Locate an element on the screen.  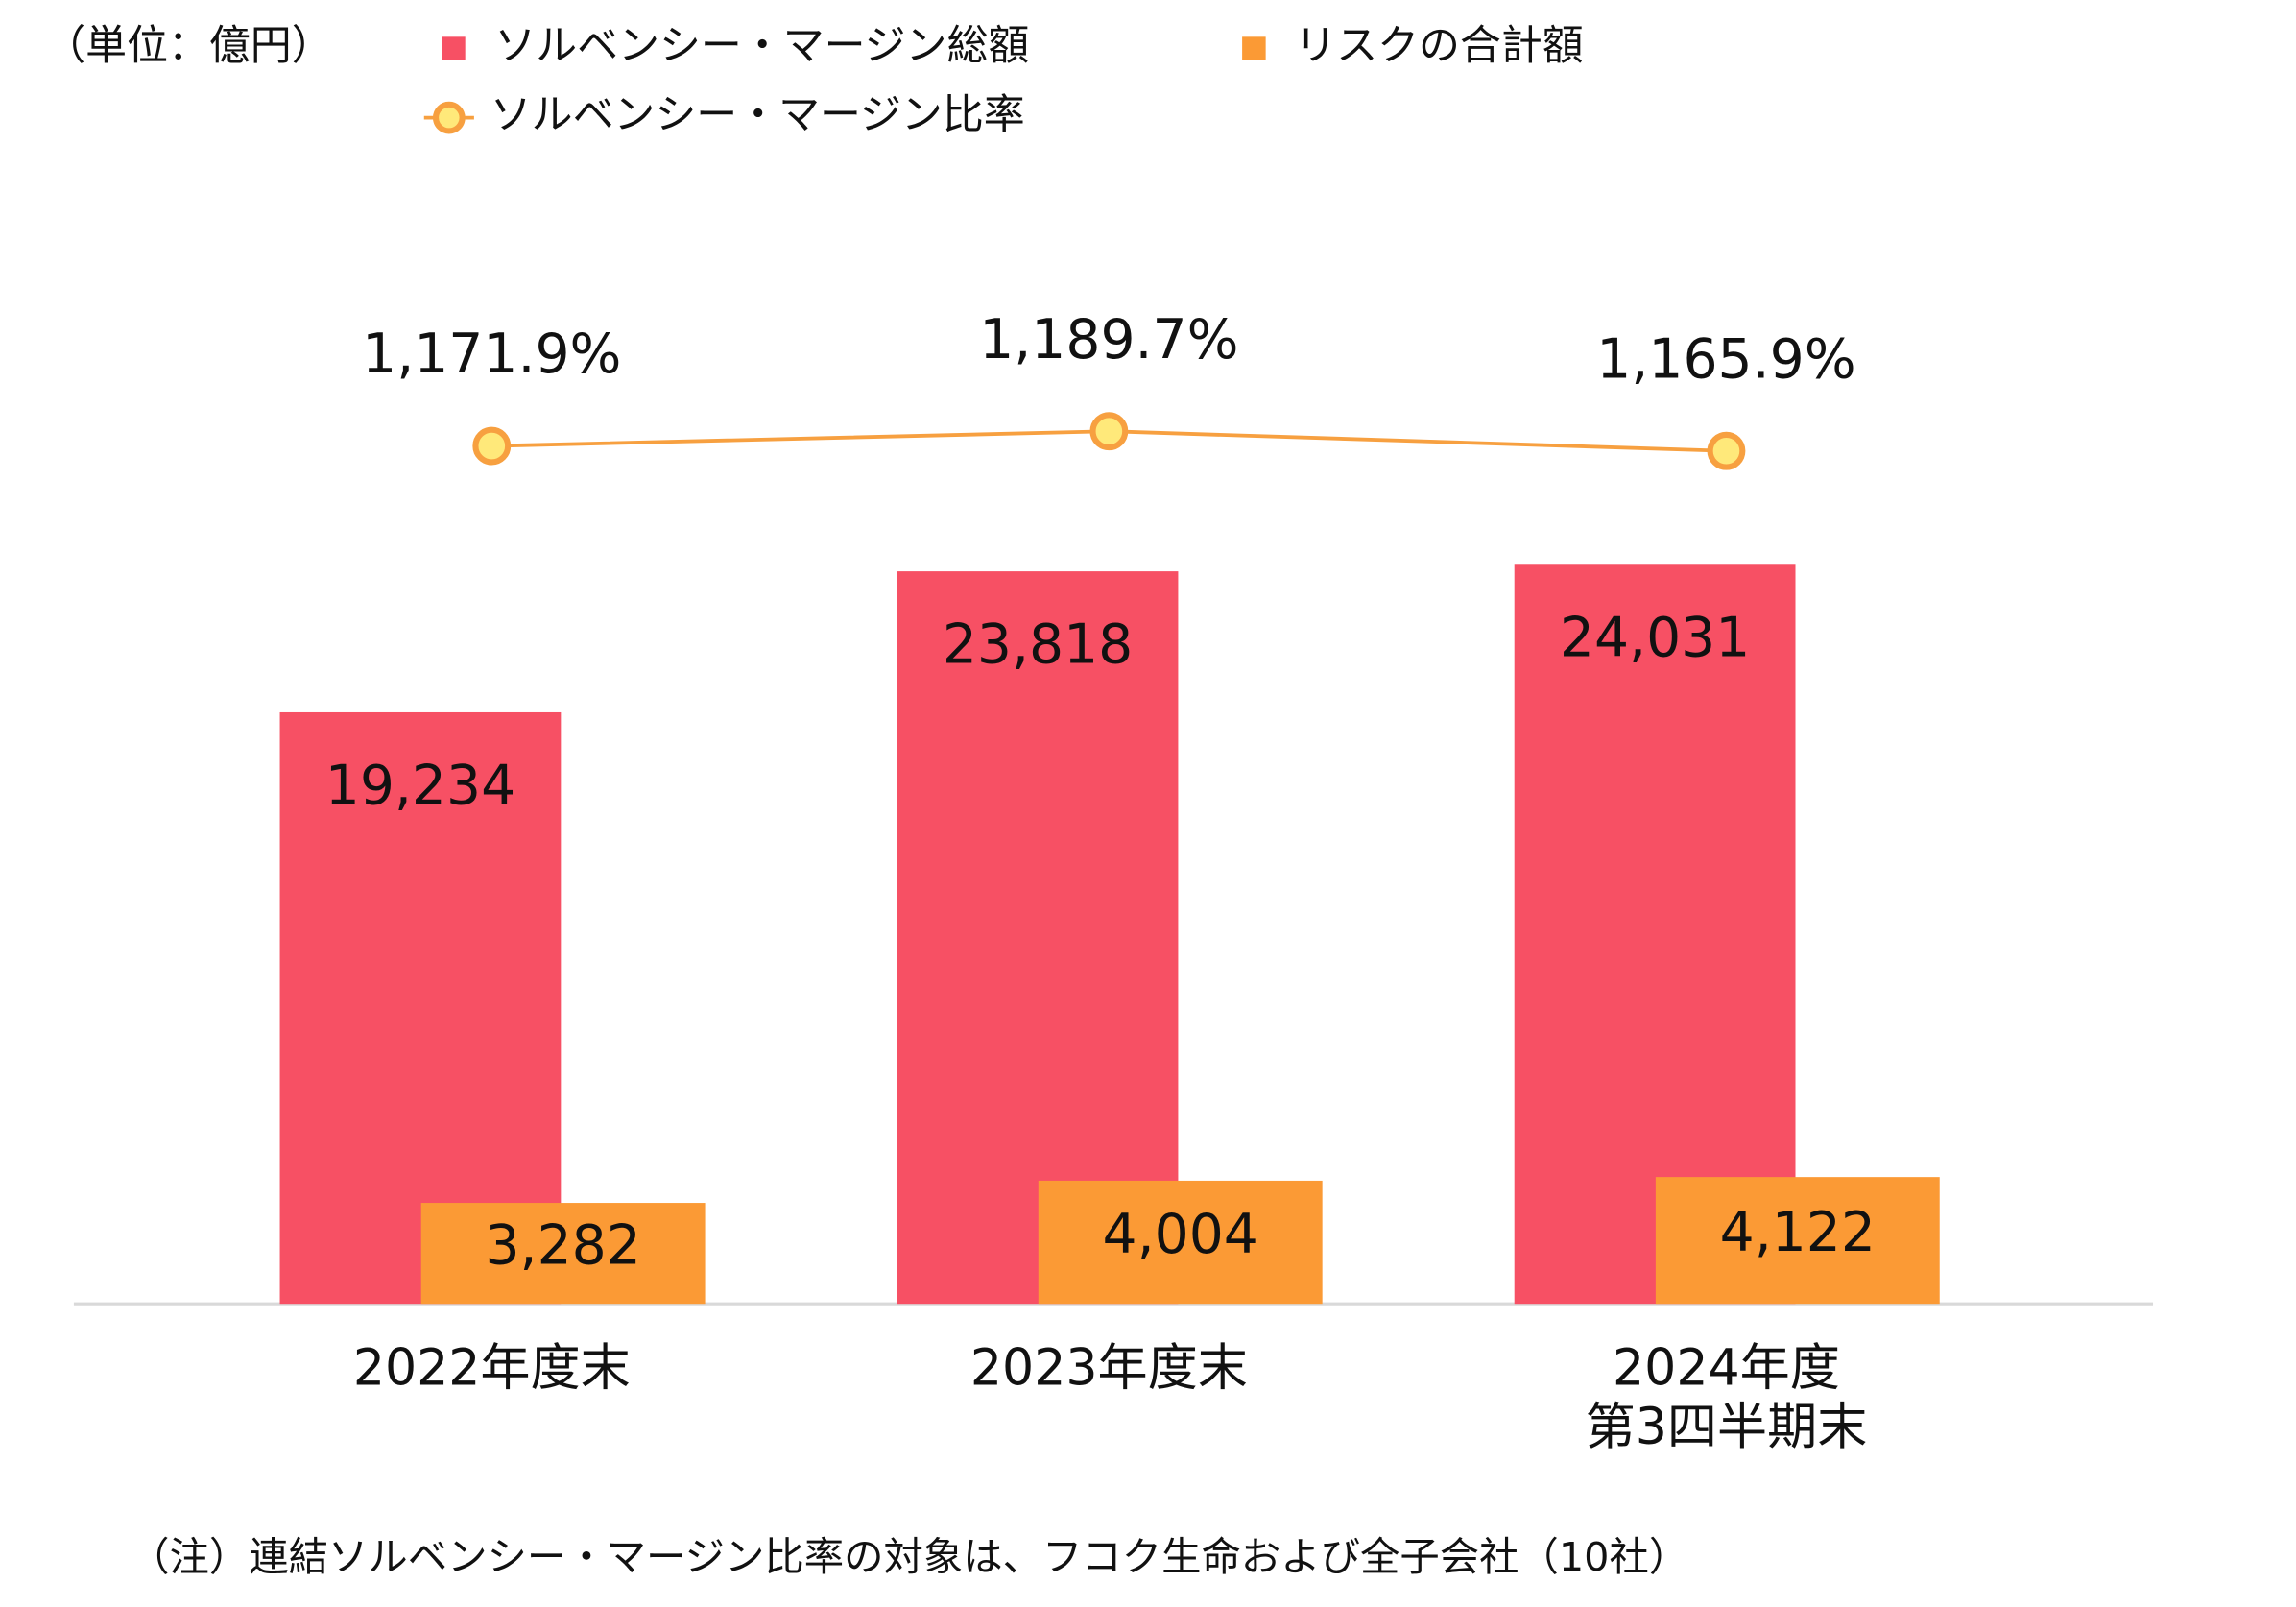
value-label: 4,122 is located at coordinates (1798, 1232).